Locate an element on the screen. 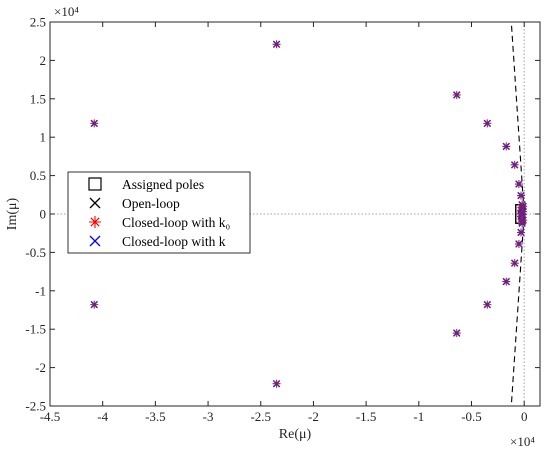  x-tick-label: -3 is located at coordinates (208, 416).